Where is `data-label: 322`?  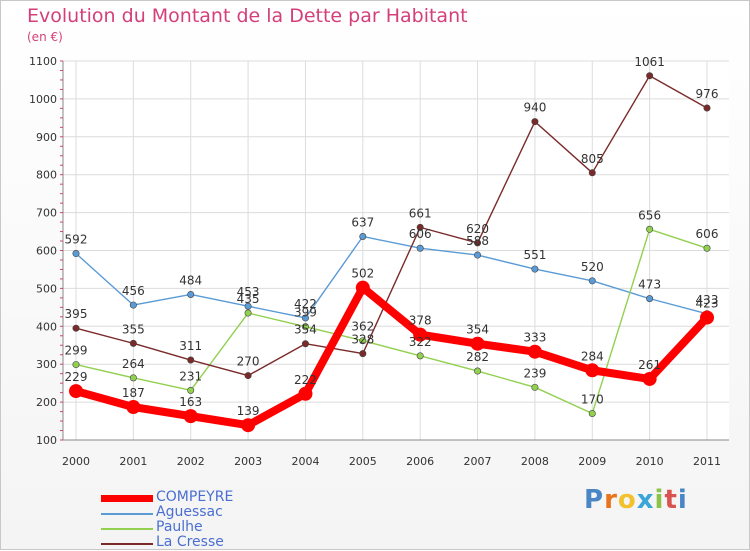 data-label: 322 is located at coordinates (420, 342).